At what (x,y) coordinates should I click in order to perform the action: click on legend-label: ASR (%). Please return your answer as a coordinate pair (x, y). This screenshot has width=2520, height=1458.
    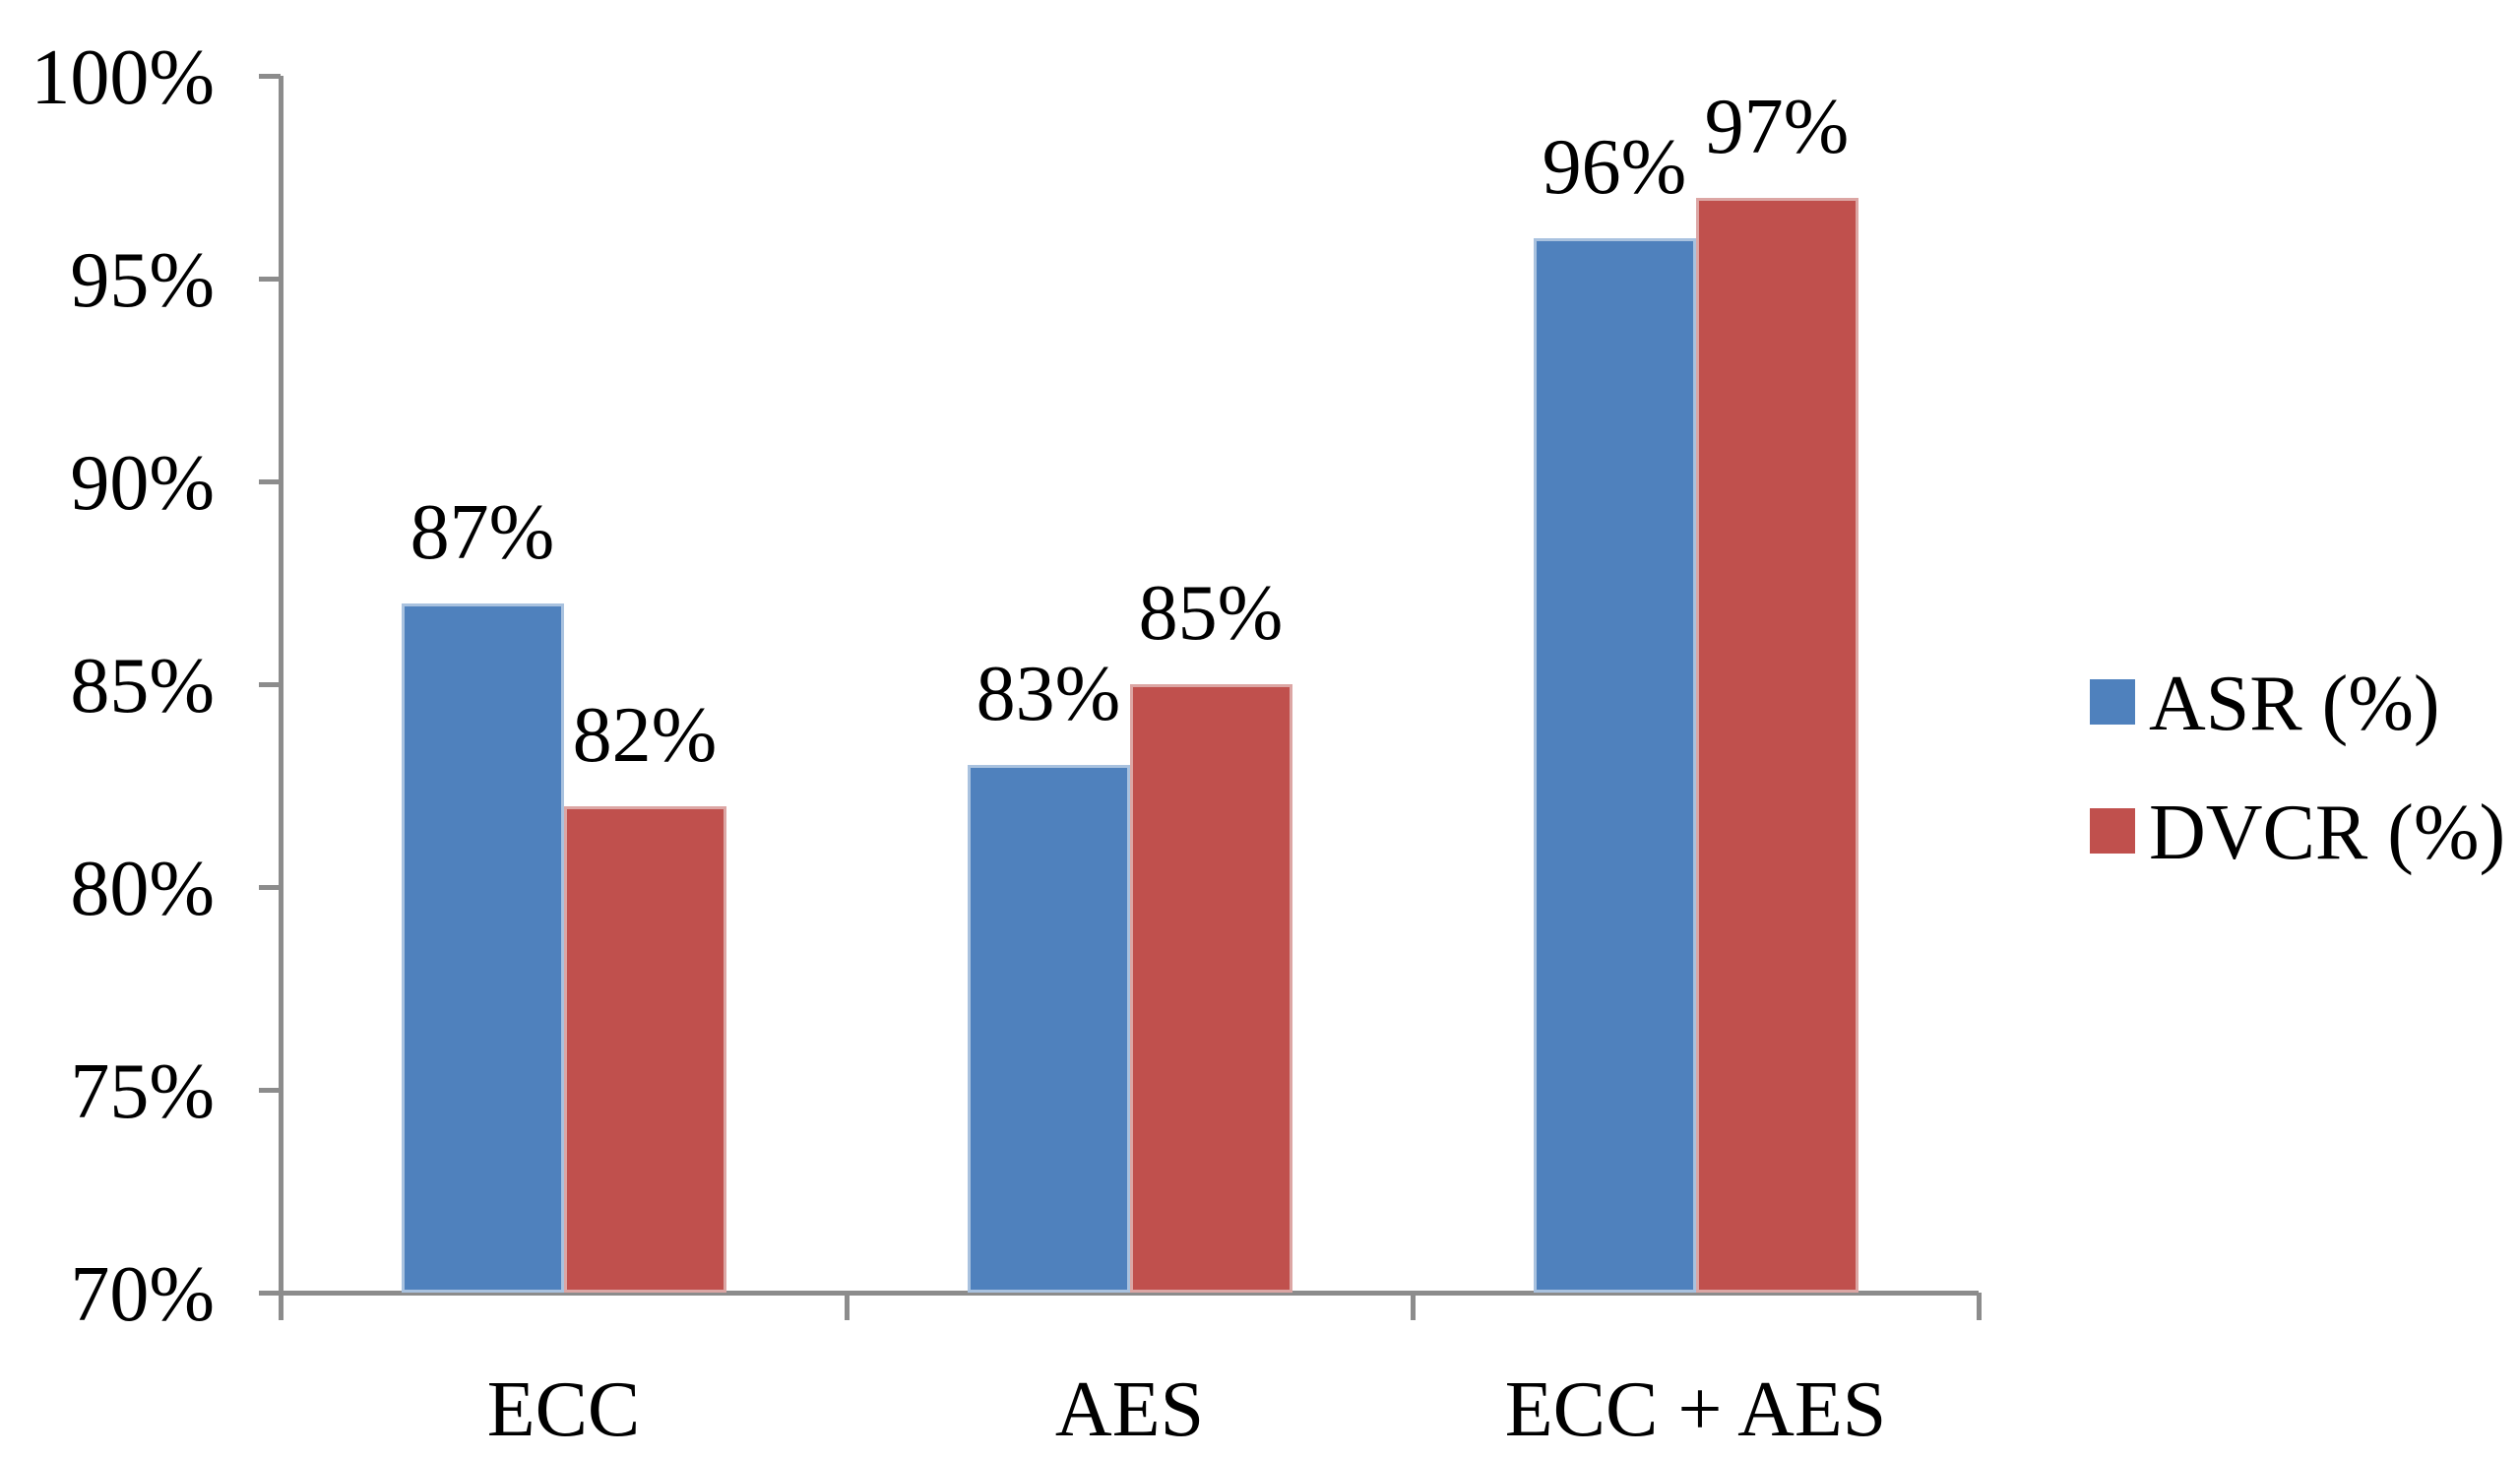
    Looking at the image, I should click on (2294, 704).